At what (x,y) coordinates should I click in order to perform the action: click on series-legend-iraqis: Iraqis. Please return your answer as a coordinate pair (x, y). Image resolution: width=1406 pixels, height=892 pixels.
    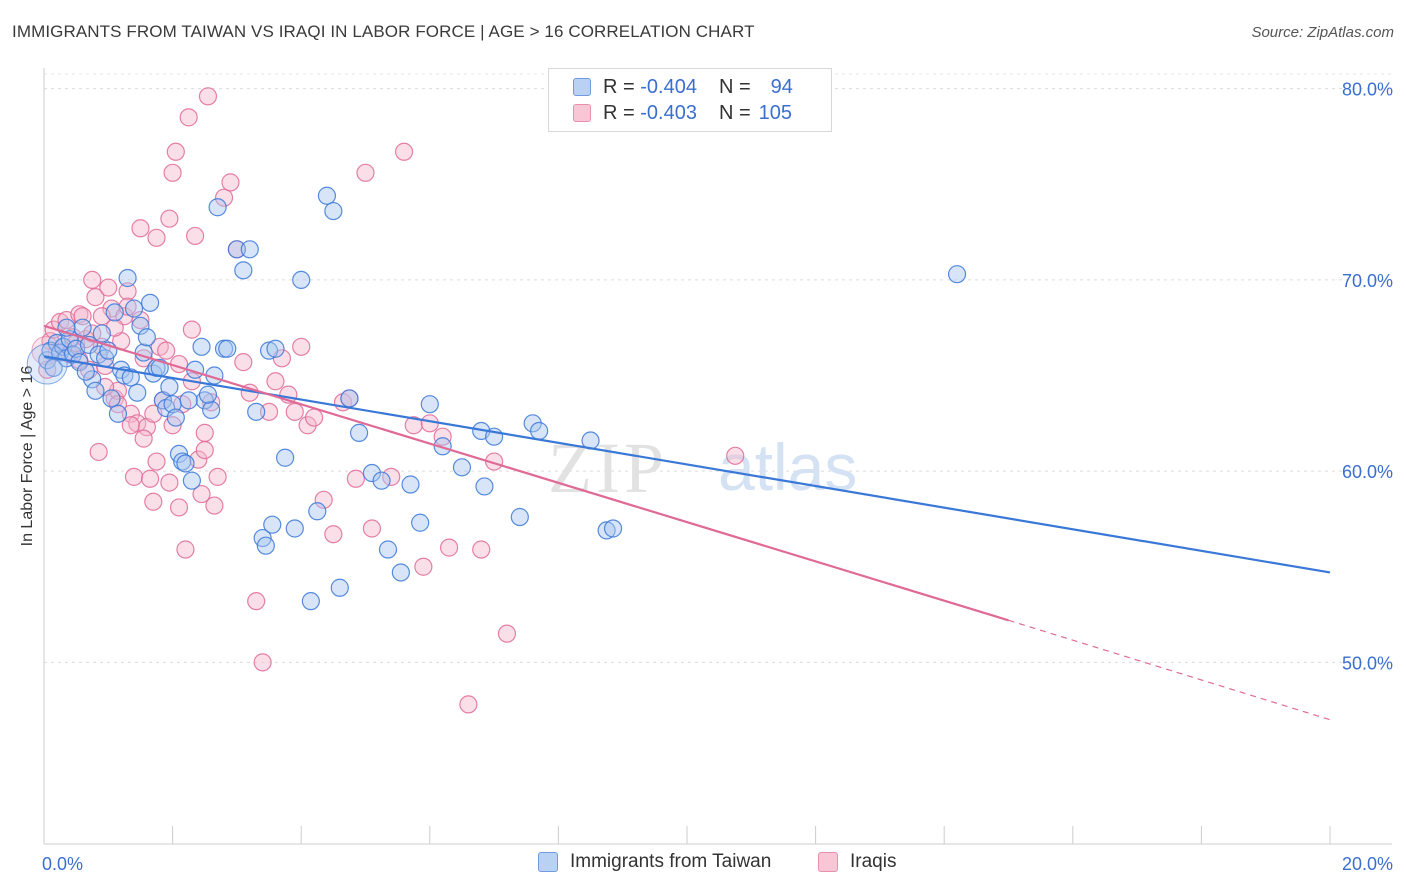
    Looking at the image, I should click on (857, 862).